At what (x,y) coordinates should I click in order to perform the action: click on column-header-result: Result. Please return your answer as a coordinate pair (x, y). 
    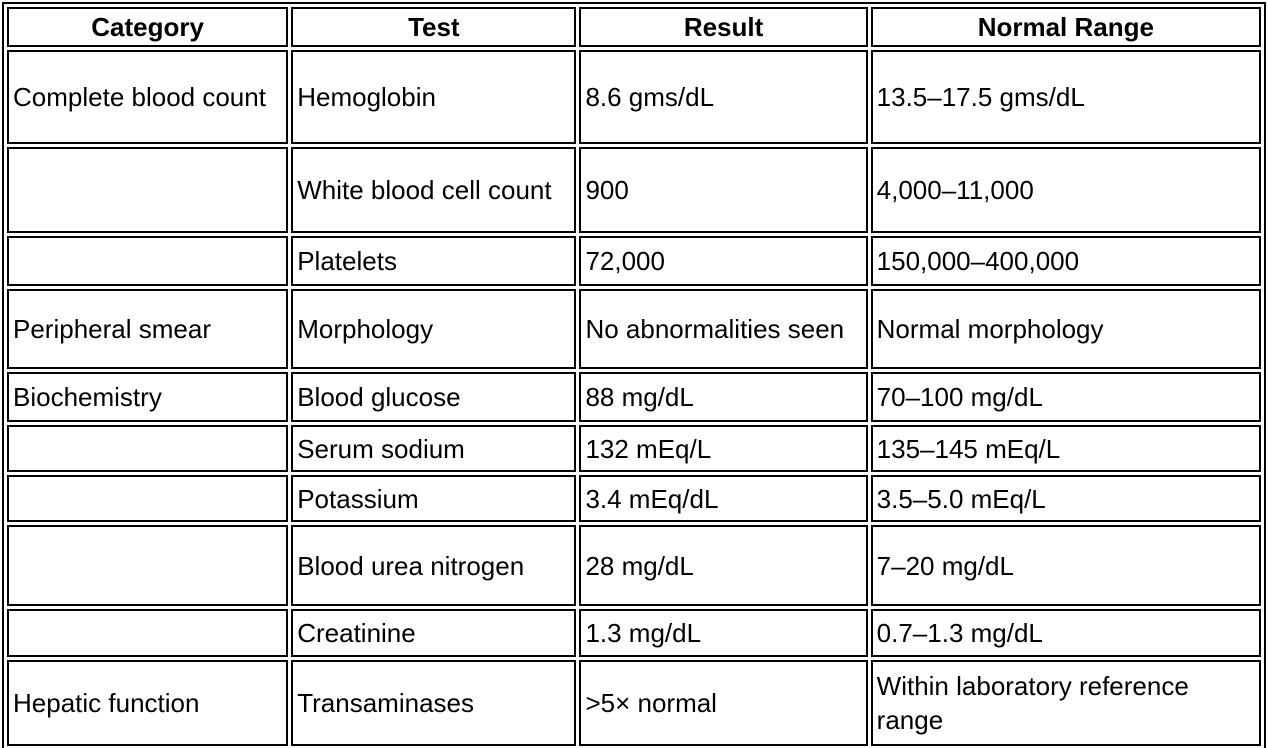
    Looking at the image, I should click on (723, 27).